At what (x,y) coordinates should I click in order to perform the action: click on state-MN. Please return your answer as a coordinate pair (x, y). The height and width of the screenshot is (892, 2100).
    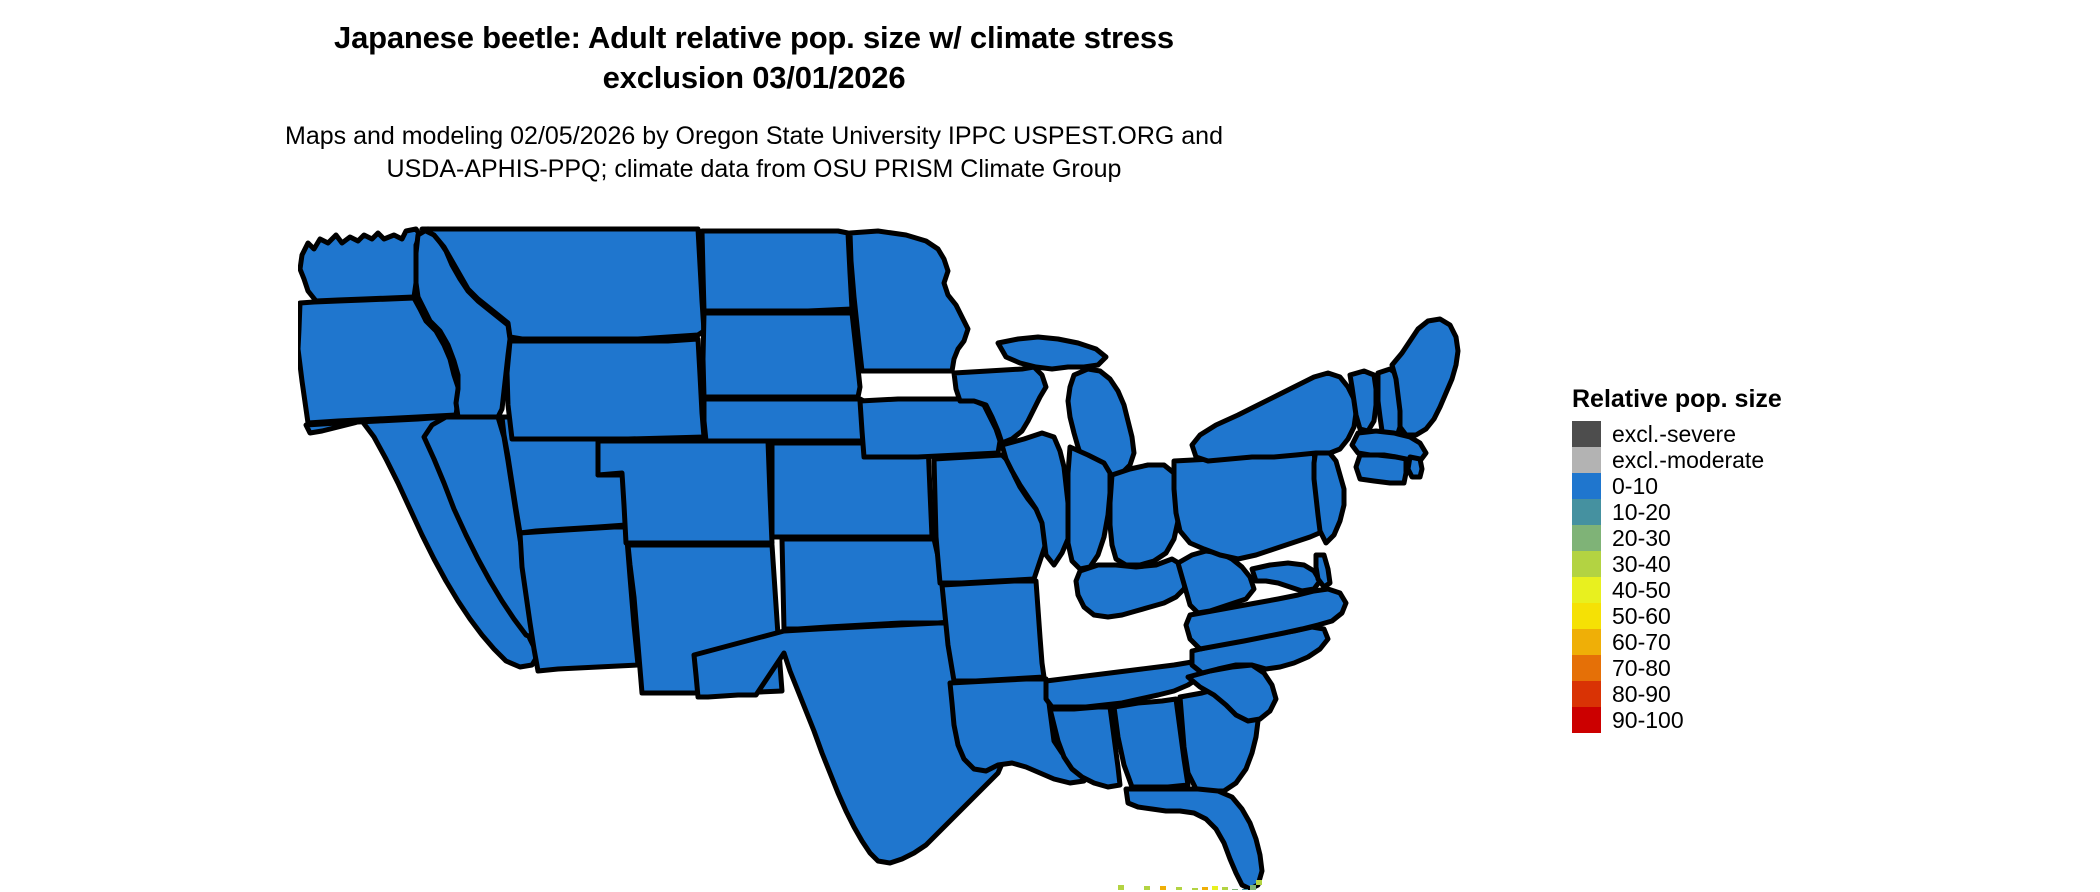
    Looking at the image, I should click on (909, 301).